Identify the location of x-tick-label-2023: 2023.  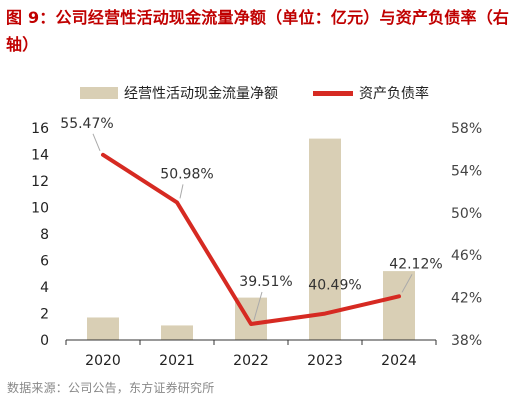
(325, 361).